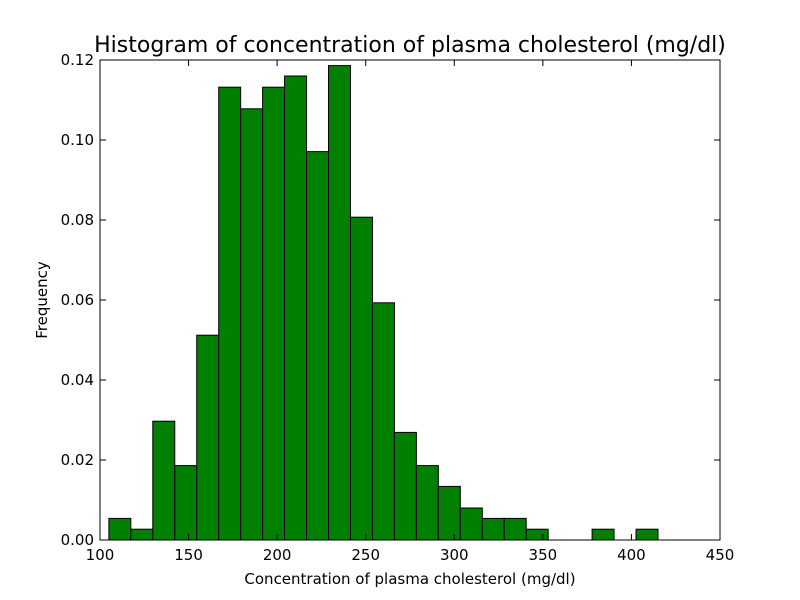 The width and height of the screenshot is (800, 600). What do you see at coordinates (77, 220) in the screenshot?
I see `y-tick-label: 0.08` at bounding box center [77, 220].